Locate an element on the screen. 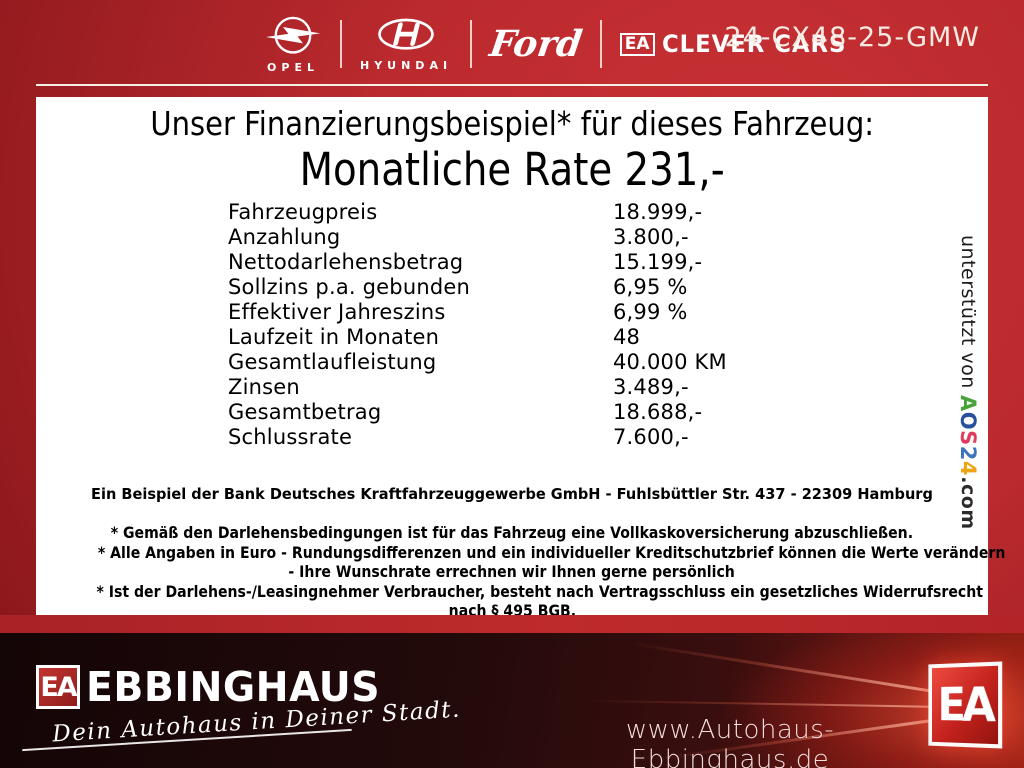 The image size is (1024, 768). ea-corner-logo-icon: EA is located at coordinates (965, 705).